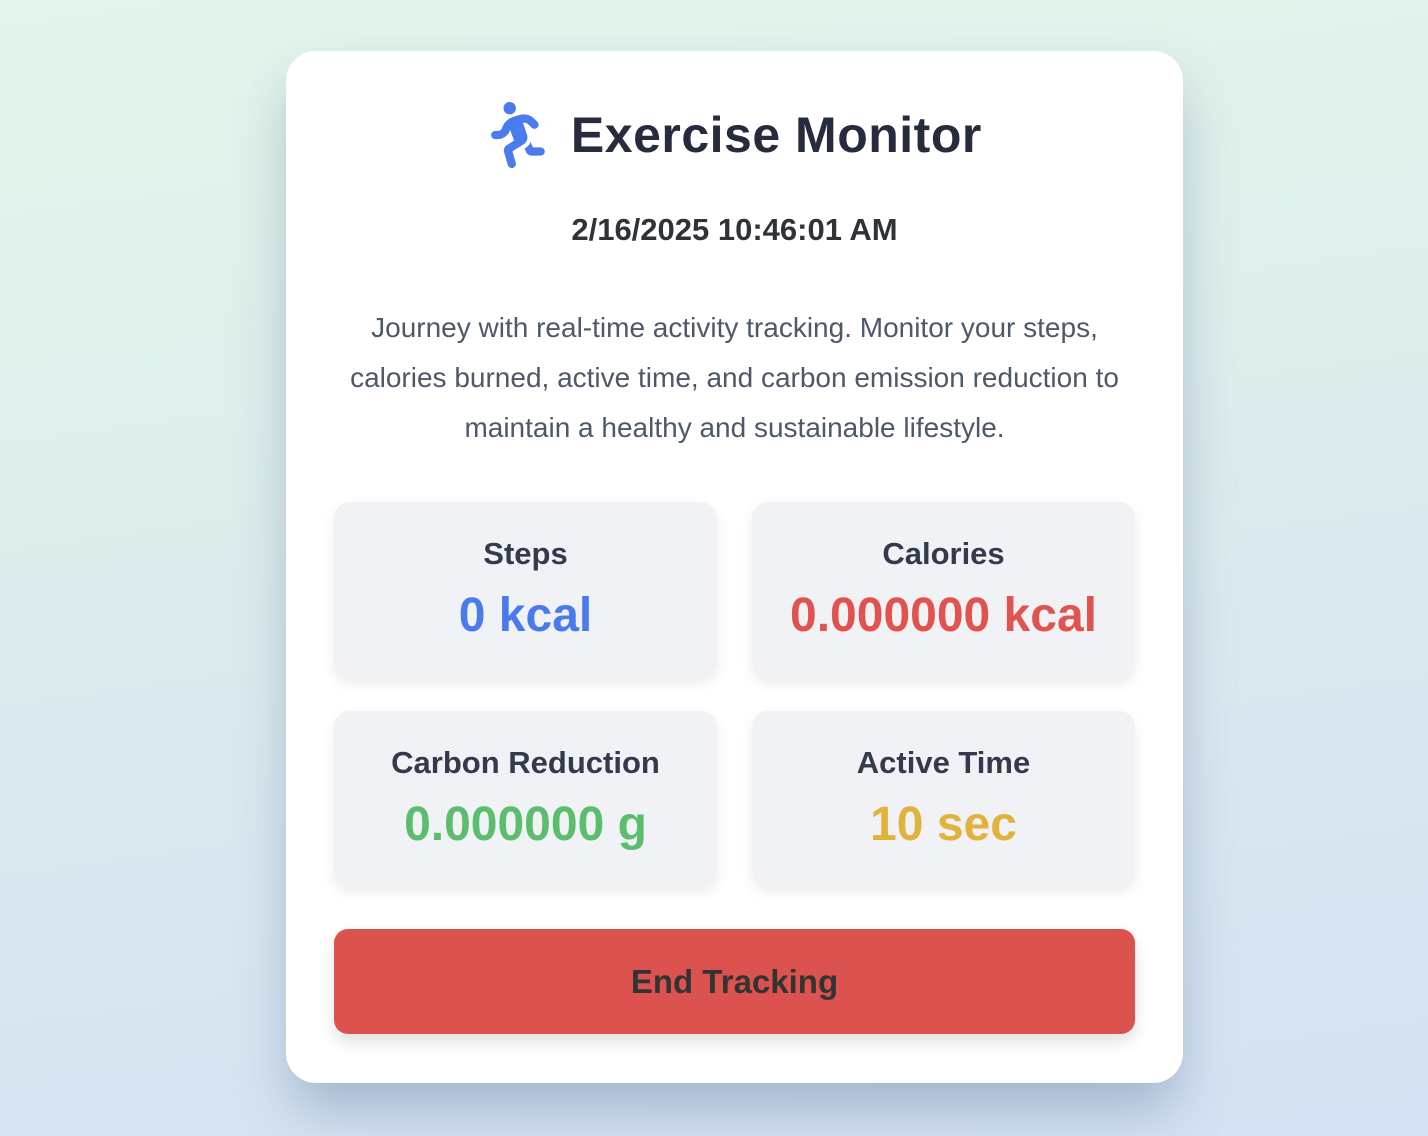 This screenshot has width=1428, height=1136. Describe the element at coordinates (734, 981) in the screenshot. I see `end-tracking-button: End Tracking` at that location.